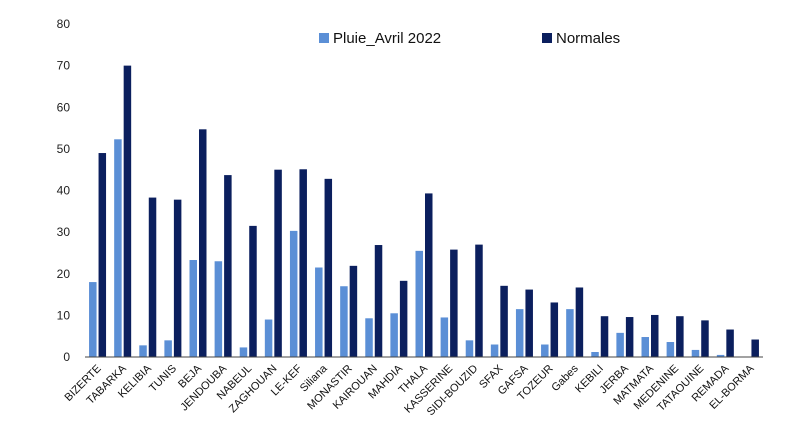 Image resolution: width=800 pixels, height=445 pixels. What do you see at coordinates (64, 66) in the screenshot?
I see `y-tick-label: 70` at bounding box center [64, 66].